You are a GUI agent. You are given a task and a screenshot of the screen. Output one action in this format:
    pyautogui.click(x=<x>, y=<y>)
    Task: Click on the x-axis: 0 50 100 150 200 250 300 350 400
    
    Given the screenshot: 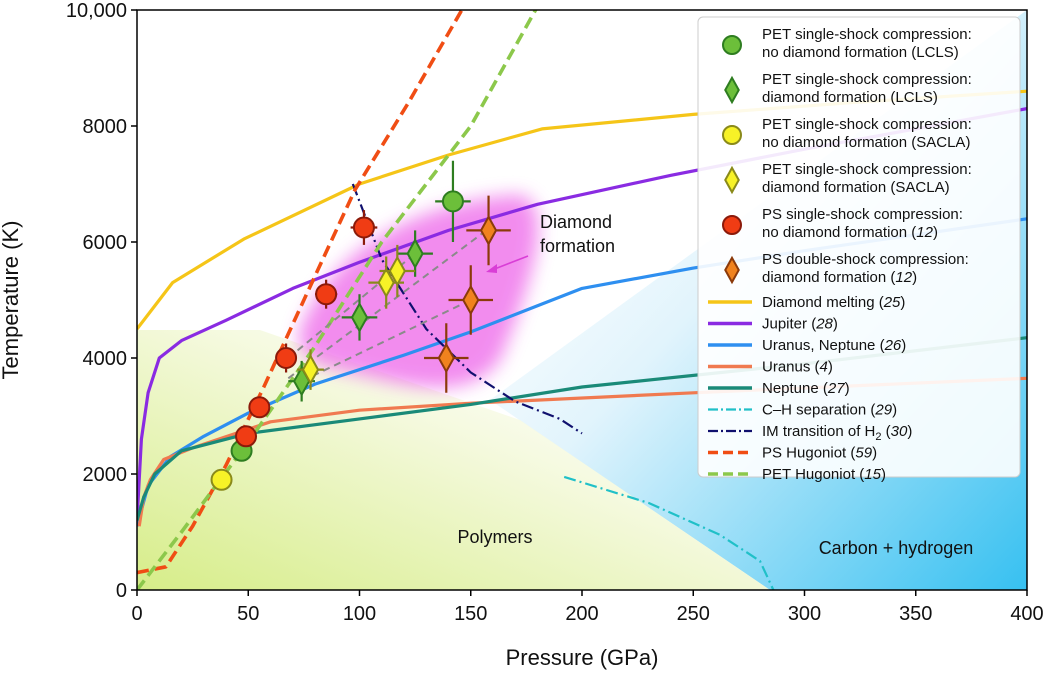 What is the action you would take?
    pyautogui.click(x=587, y=607)
    